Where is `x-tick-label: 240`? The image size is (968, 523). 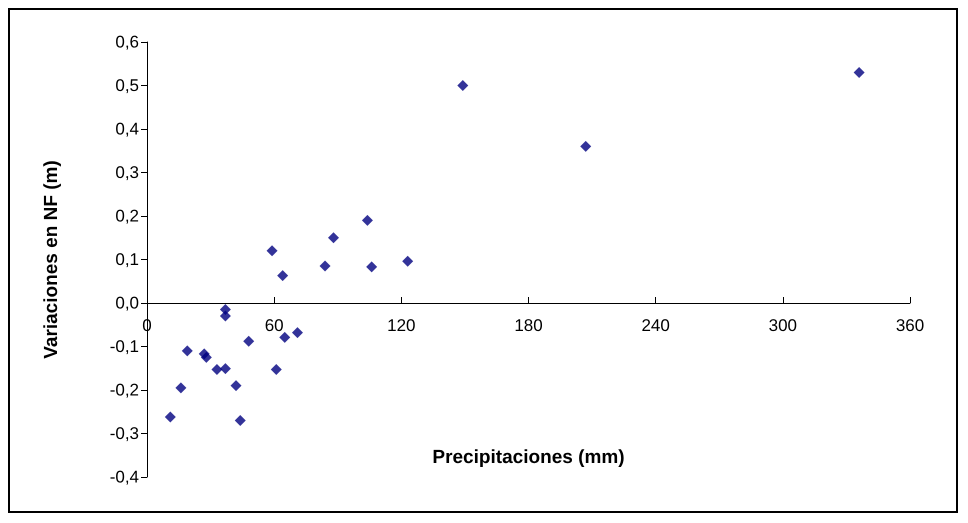 x-tick-label: 240 is located at coordinates (655, 325).